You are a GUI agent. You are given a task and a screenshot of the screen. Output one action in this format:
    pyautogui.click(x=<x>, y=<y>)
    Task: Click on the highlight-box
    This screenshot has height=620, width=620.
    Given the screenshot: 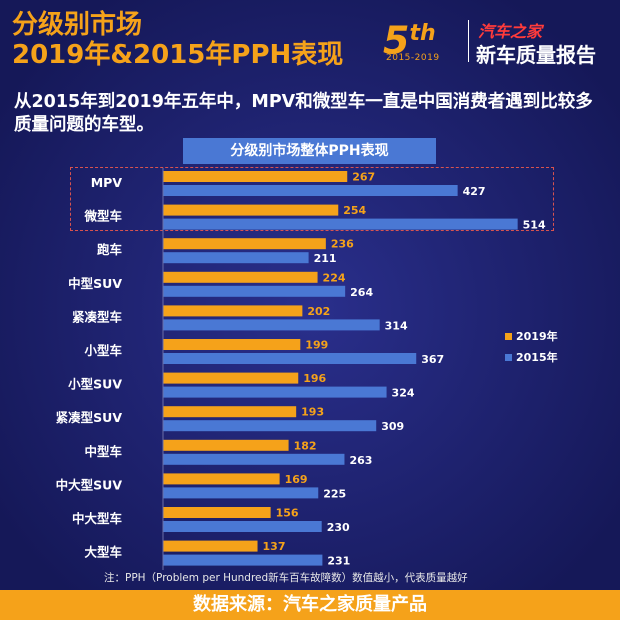 What is the action you would take?
    pyautogui.click(x=312, y=199)
    